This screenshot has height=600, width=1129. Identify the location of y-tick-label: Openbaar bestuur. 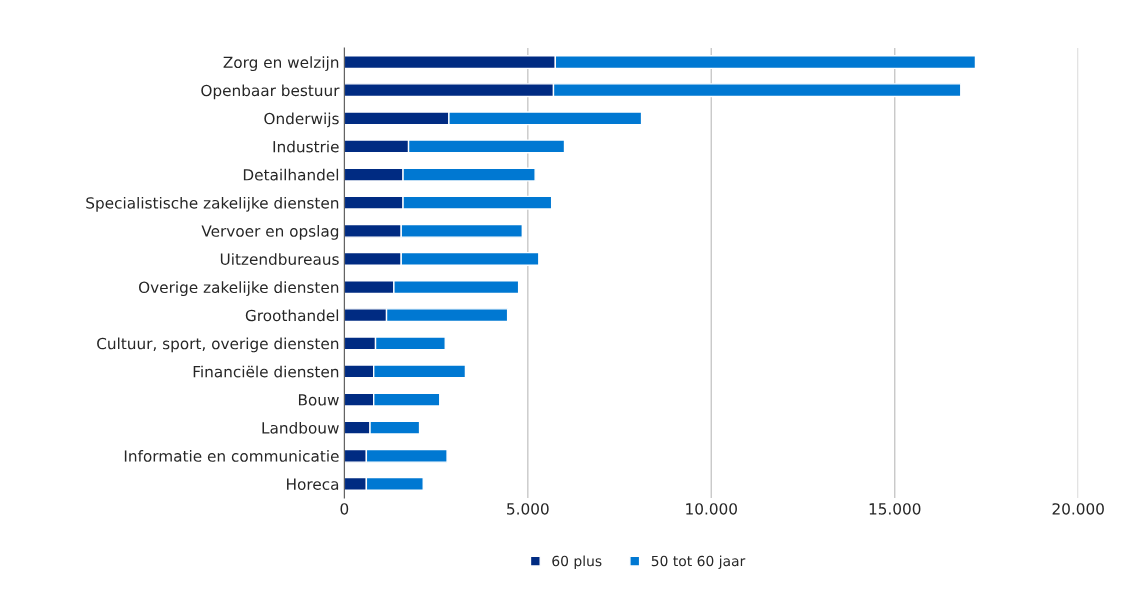
(270, 92).